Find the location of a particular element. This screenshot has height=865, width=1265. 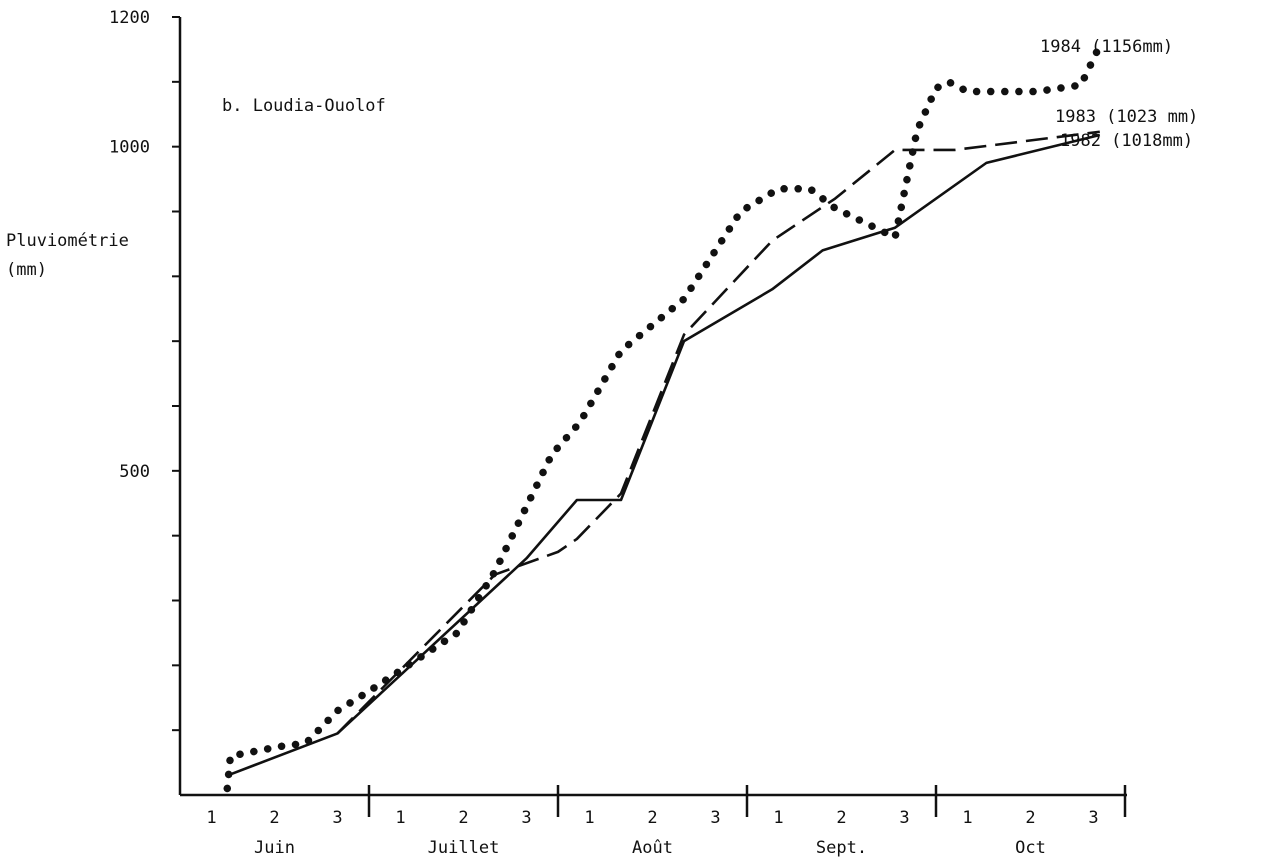

month-label: Sept. is located at coordinates (841, 848).